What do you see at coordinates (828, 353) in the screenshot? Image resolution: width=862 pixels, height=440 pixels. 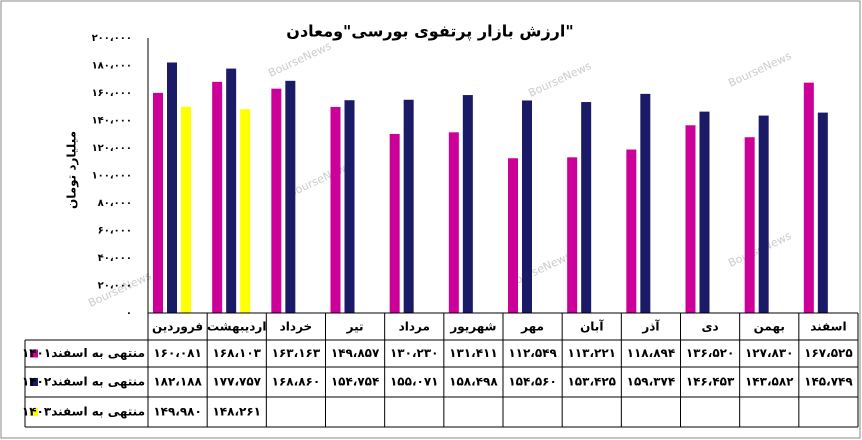 I see `table-value: ۱۶۷،۵۲۵` at bounding box center [828, 353].